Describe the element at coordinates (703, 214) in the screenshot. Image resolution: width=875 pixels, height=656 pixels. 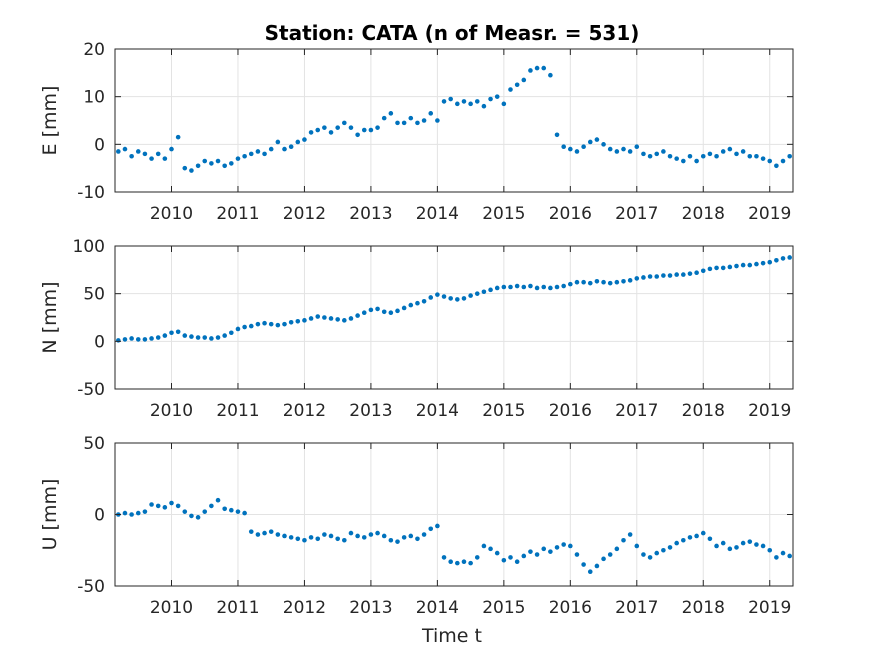
I see `x-tick-label: 2018` at that location.